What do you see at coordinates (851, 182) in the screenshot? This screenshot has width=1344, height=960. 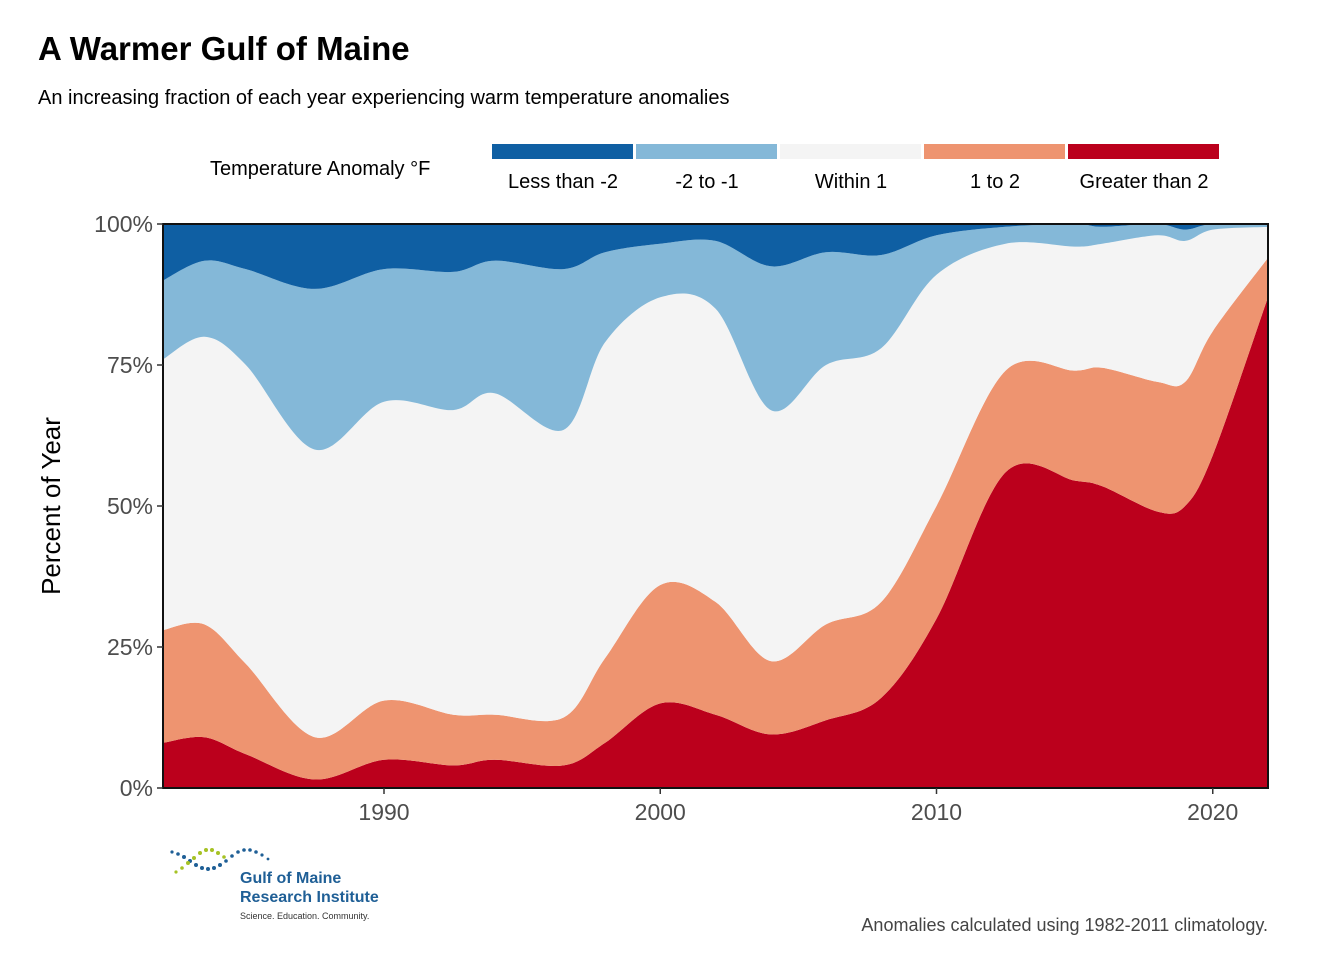 I see `legend-label-within-1: Within 1` at bounding box center [851, 182].